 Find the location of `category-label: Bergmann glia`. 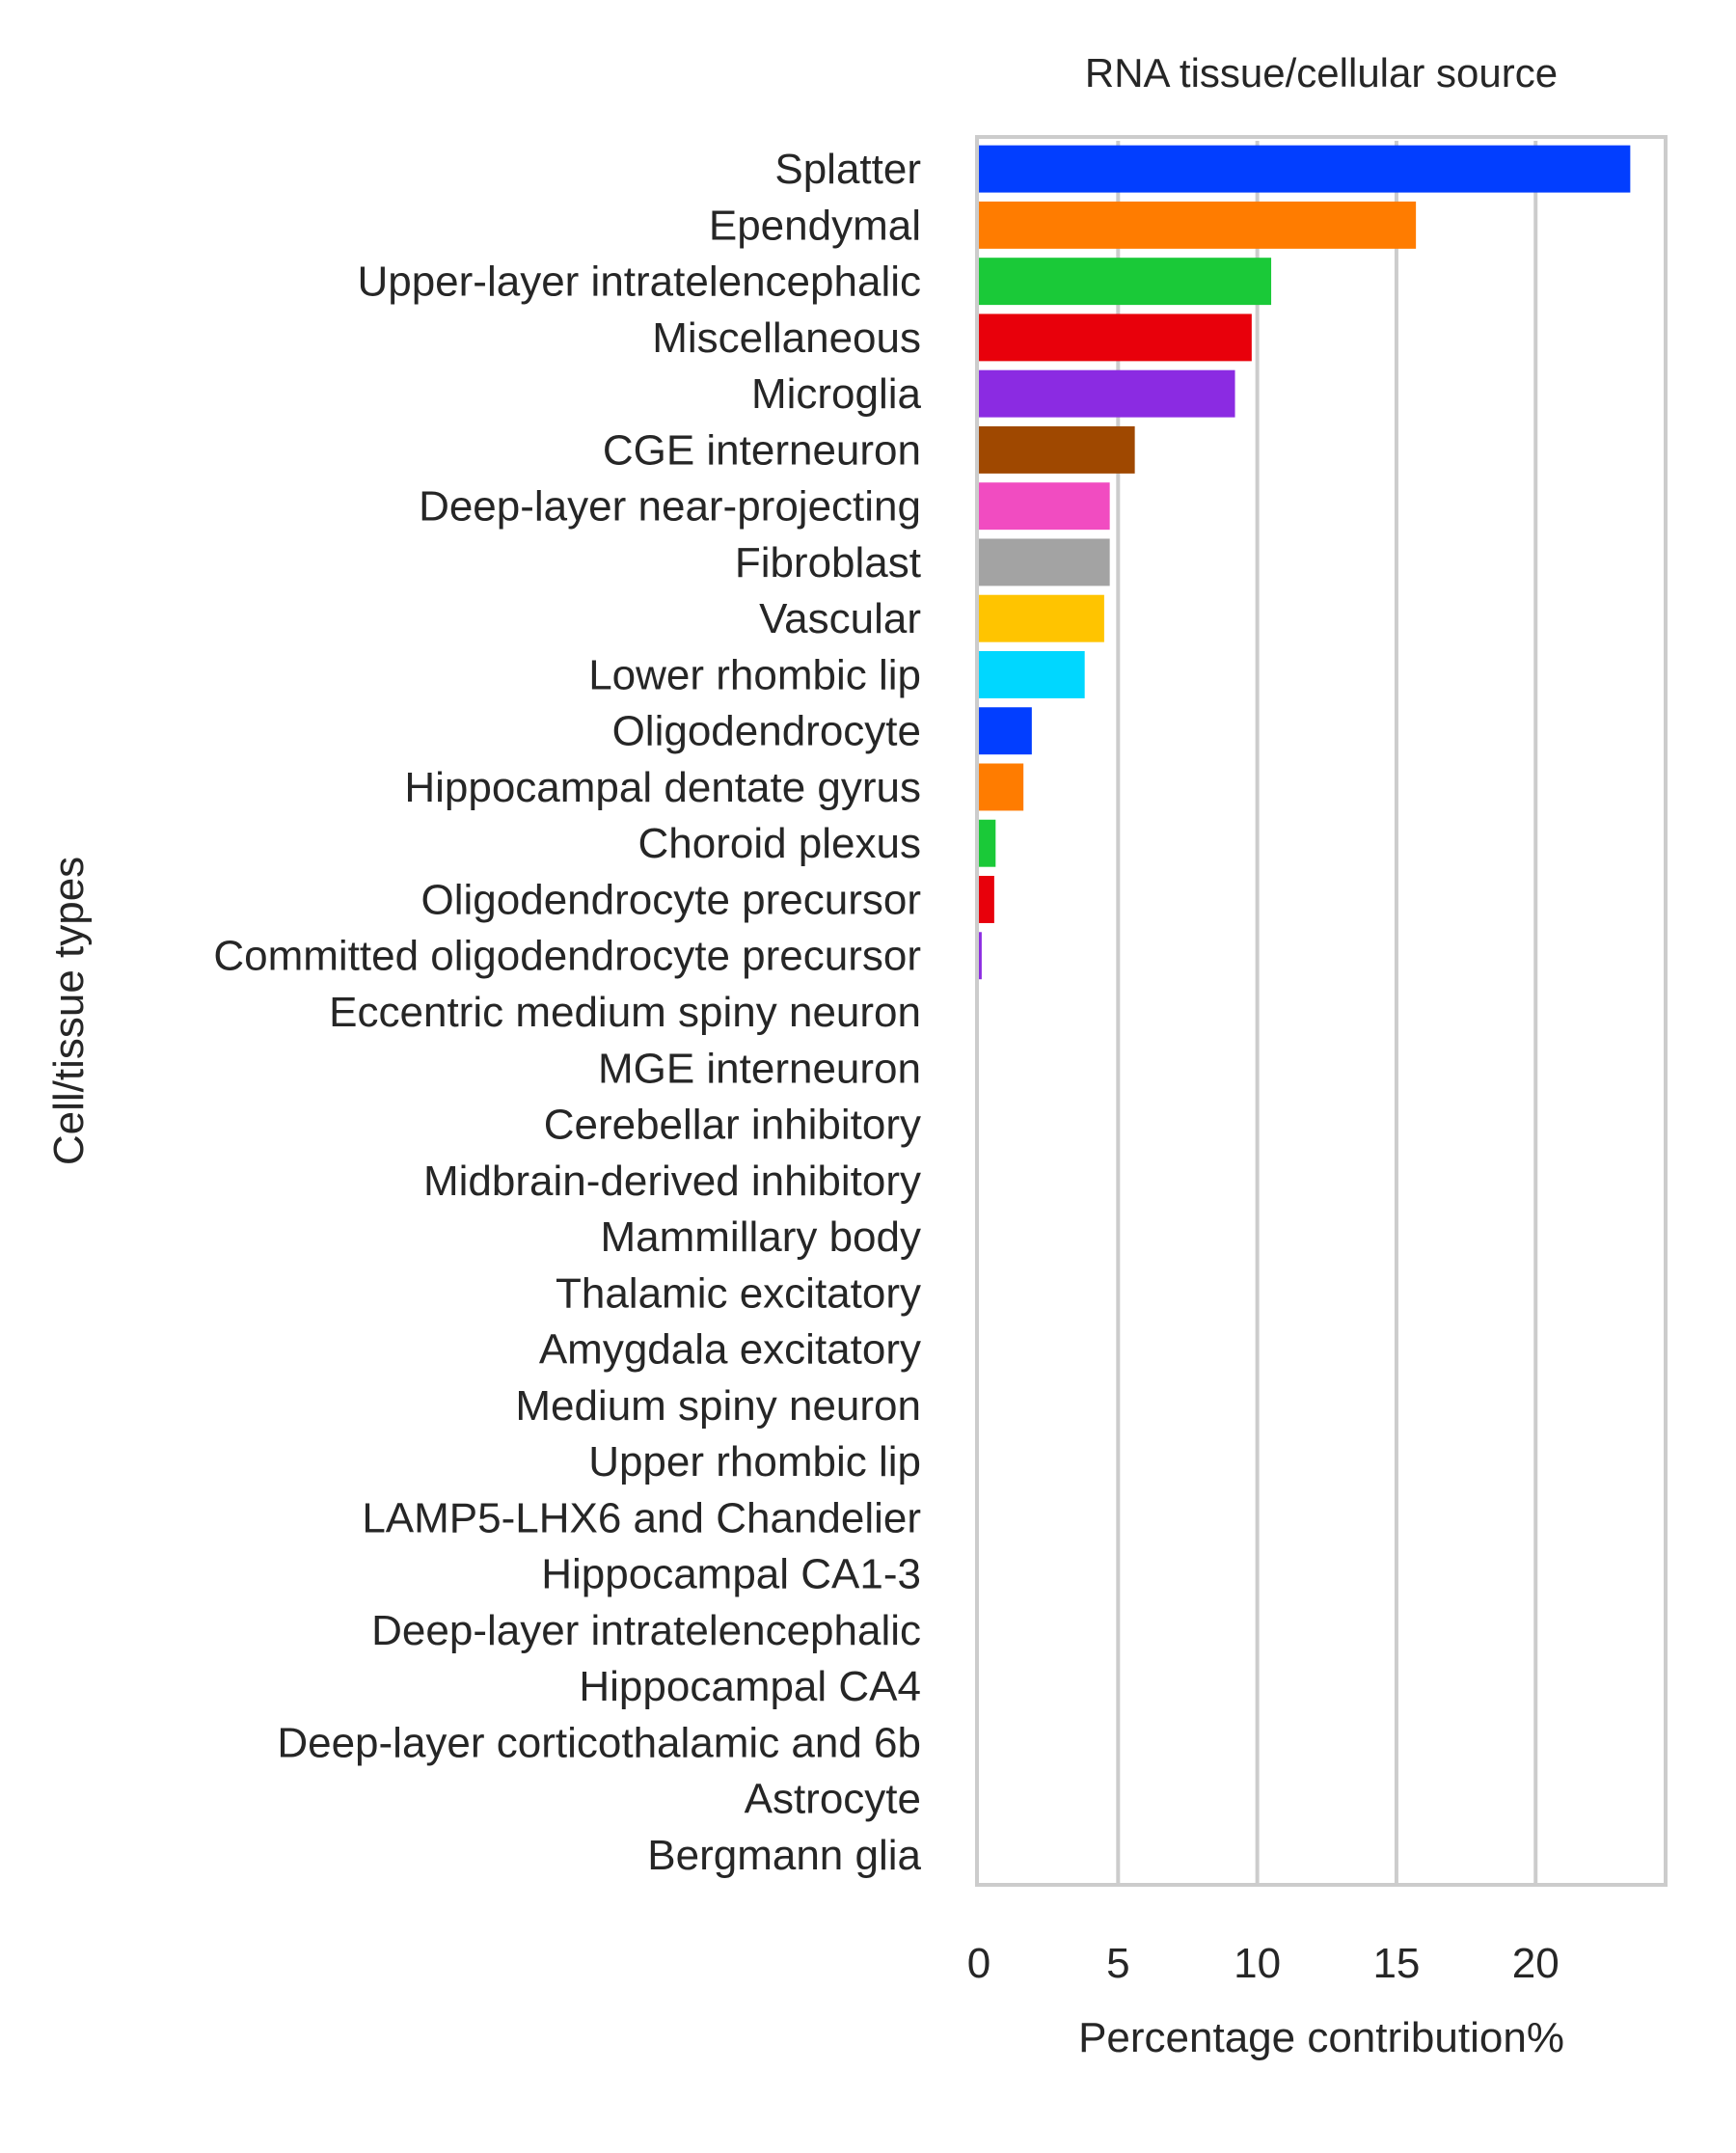

category-label: Bergmann glia is located at coordinates (784, 1855).